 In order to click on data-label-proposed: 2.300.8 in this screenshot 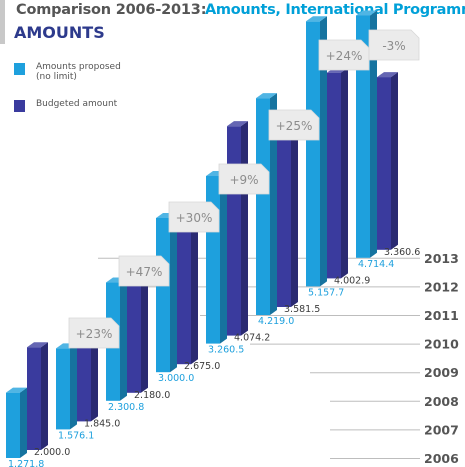, I will do `click(126, 407)`.